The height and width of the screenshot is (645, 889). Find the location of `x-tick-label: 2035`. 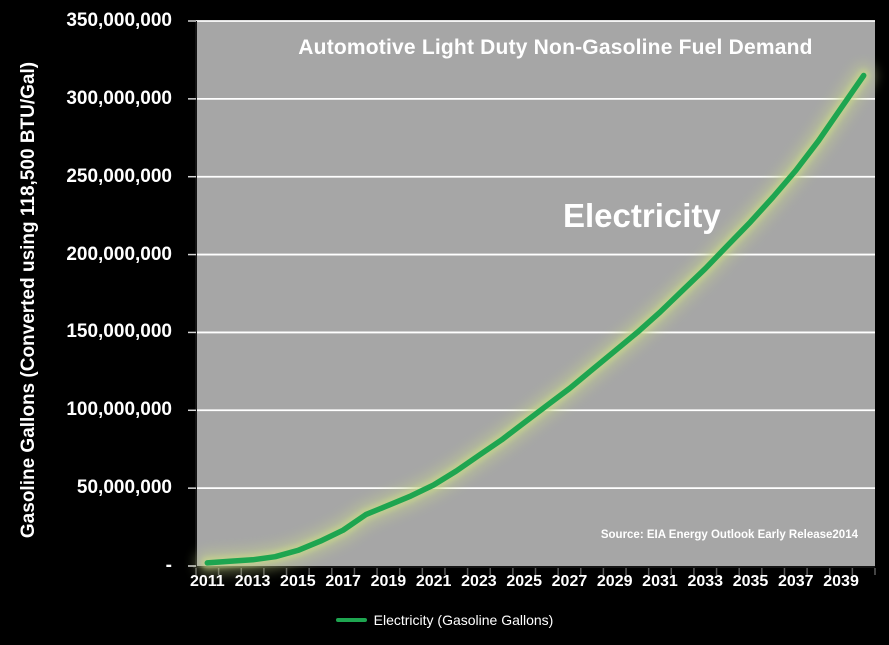

x-tick-label: 2035 is located at coordinates (750, 581).